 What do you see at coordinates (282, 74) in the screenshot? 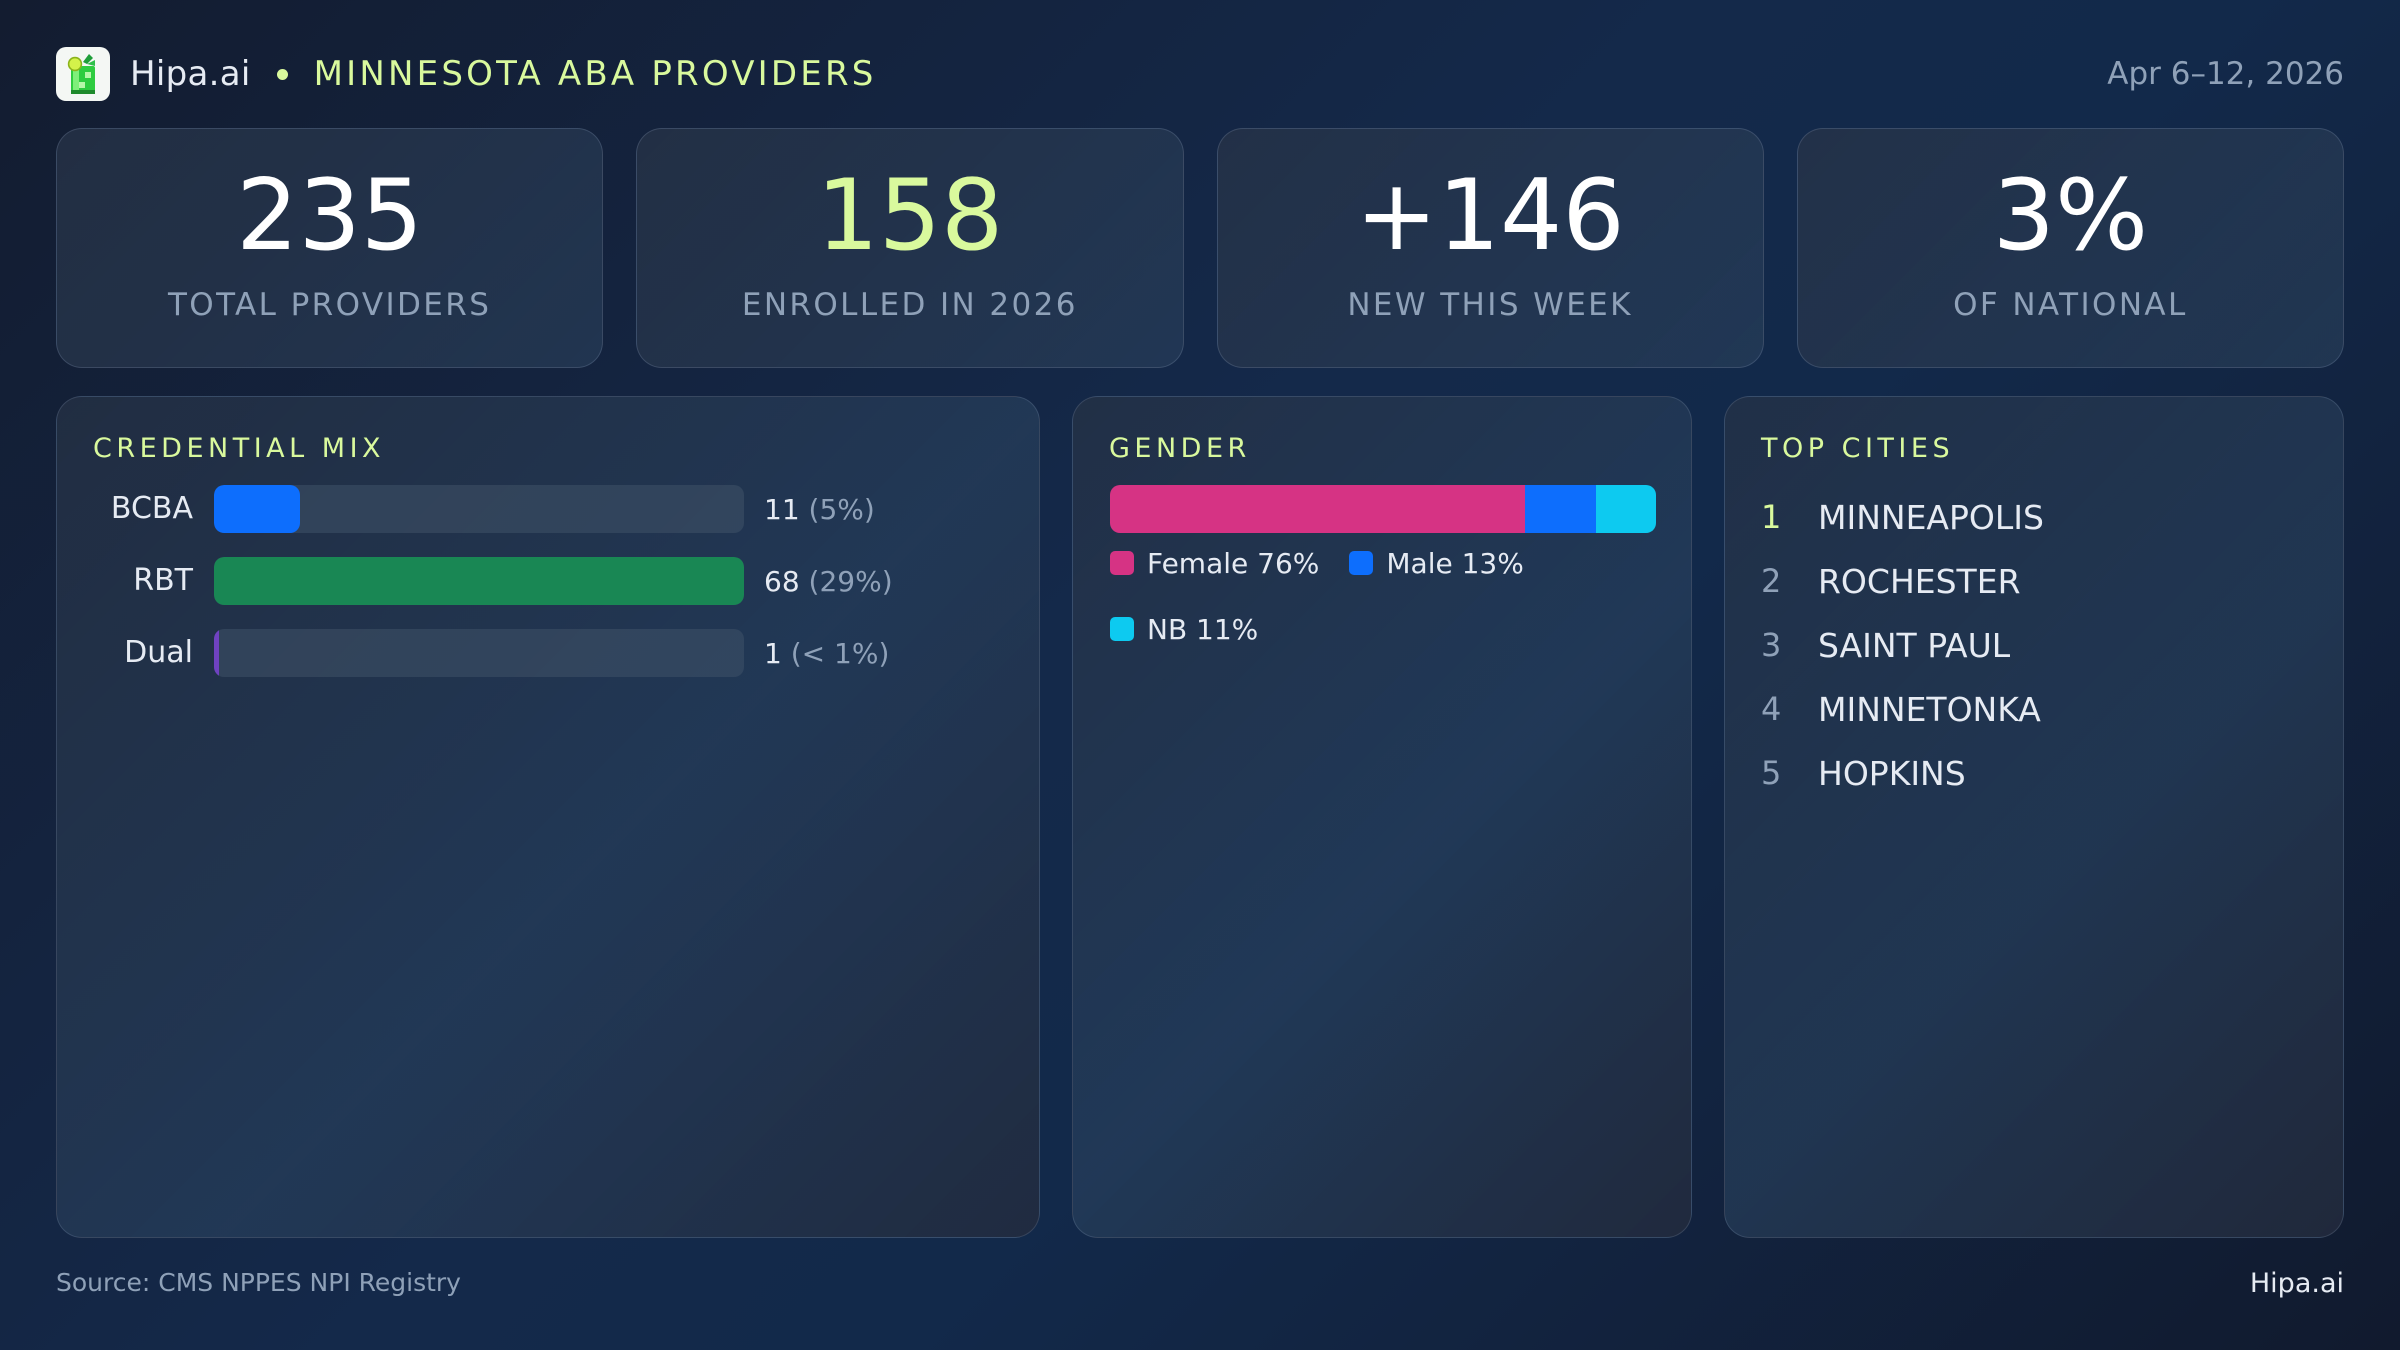
I see `separator-dot` at bounding box center [282, 74].